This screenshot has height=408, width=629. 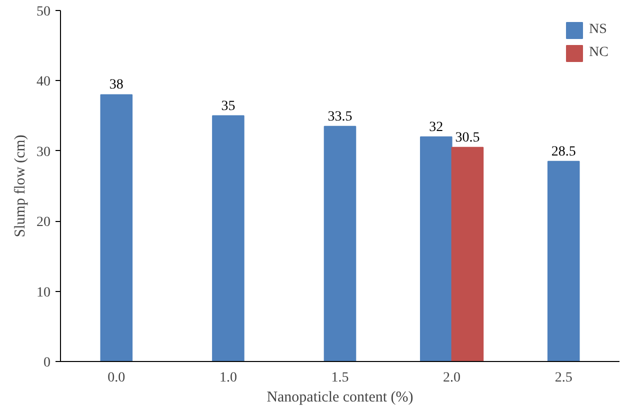 What do you see at coordinates (228, 106) in the screenshot?
I see `data-label: 35` at bounding box center [228, 106].